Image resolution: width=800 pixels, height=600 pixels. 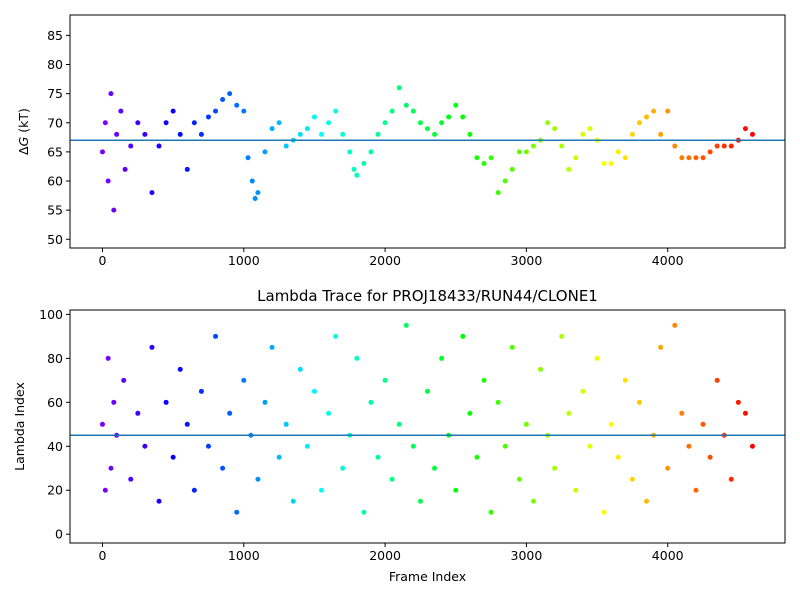 What do you see at coordinates (55, 446) in the screenshot?
I see `lambda-y-tick-label: 40` at bounding box center [55, 446].